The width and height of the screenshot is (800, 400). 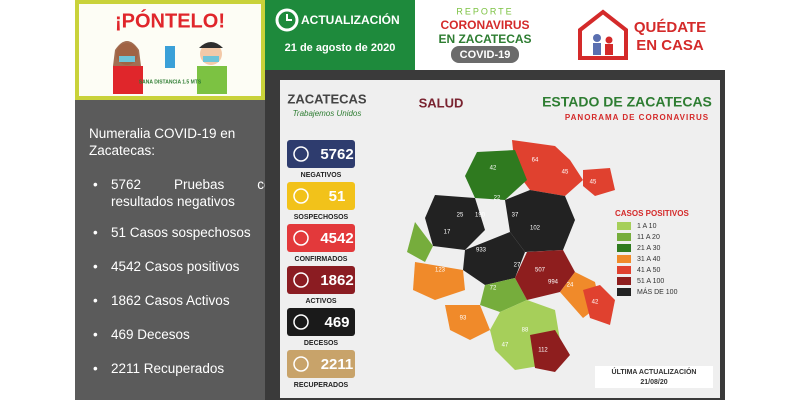 What do you see at coordinates (535, 161) in the screenshot?
I see `map-label: 64` at bounding box center [535, 161].